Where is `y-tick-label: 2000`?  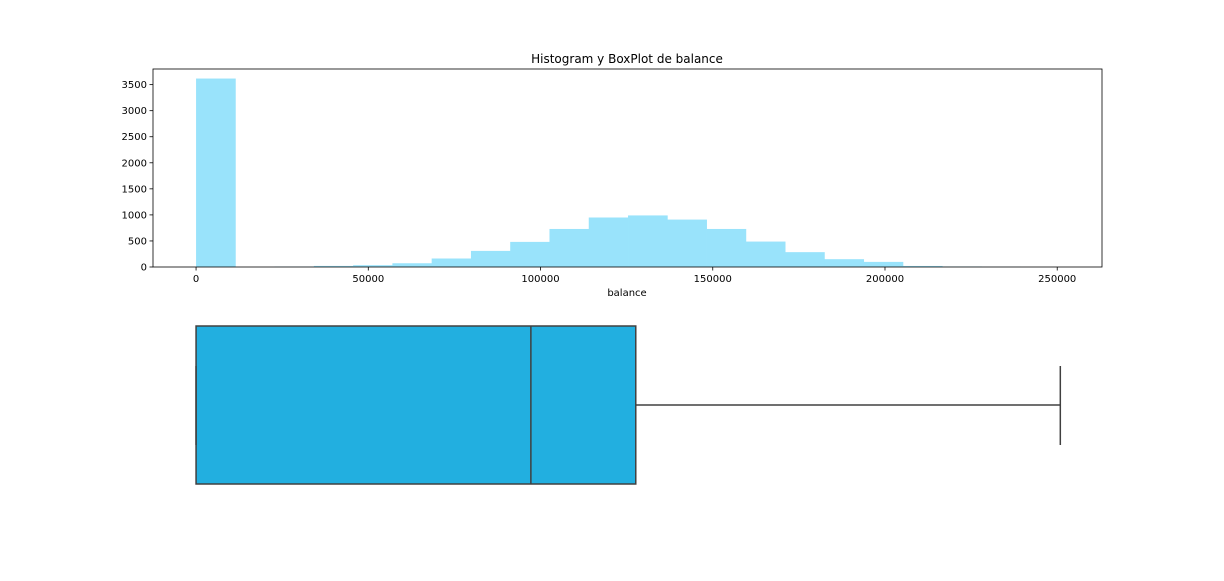 y-tick-label: 2000 is located at coordinates (134, 163).